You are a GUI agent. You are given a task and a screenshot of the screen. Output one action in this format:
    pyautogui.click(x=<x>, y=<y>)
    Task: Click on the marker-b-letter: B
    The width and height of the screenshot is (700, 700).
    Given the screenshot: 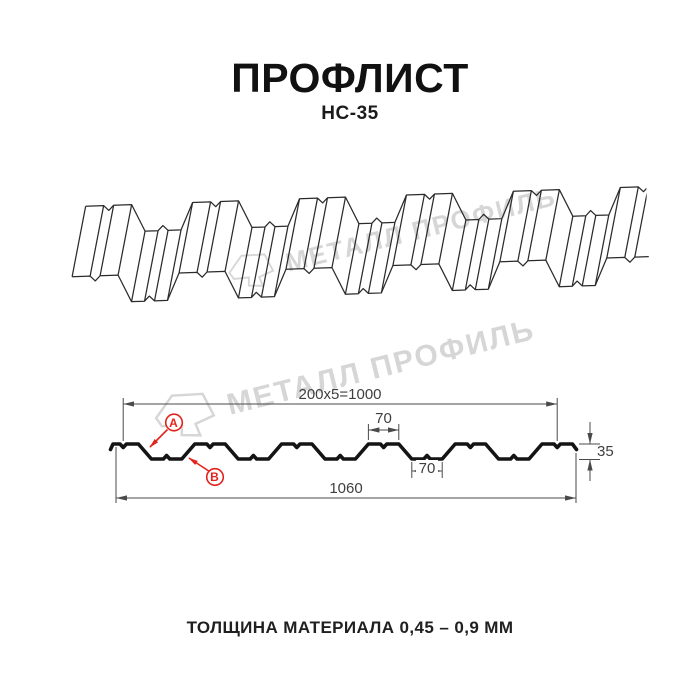 What is the action you would take?
    pyautogui.click(x=214, y=477)
    